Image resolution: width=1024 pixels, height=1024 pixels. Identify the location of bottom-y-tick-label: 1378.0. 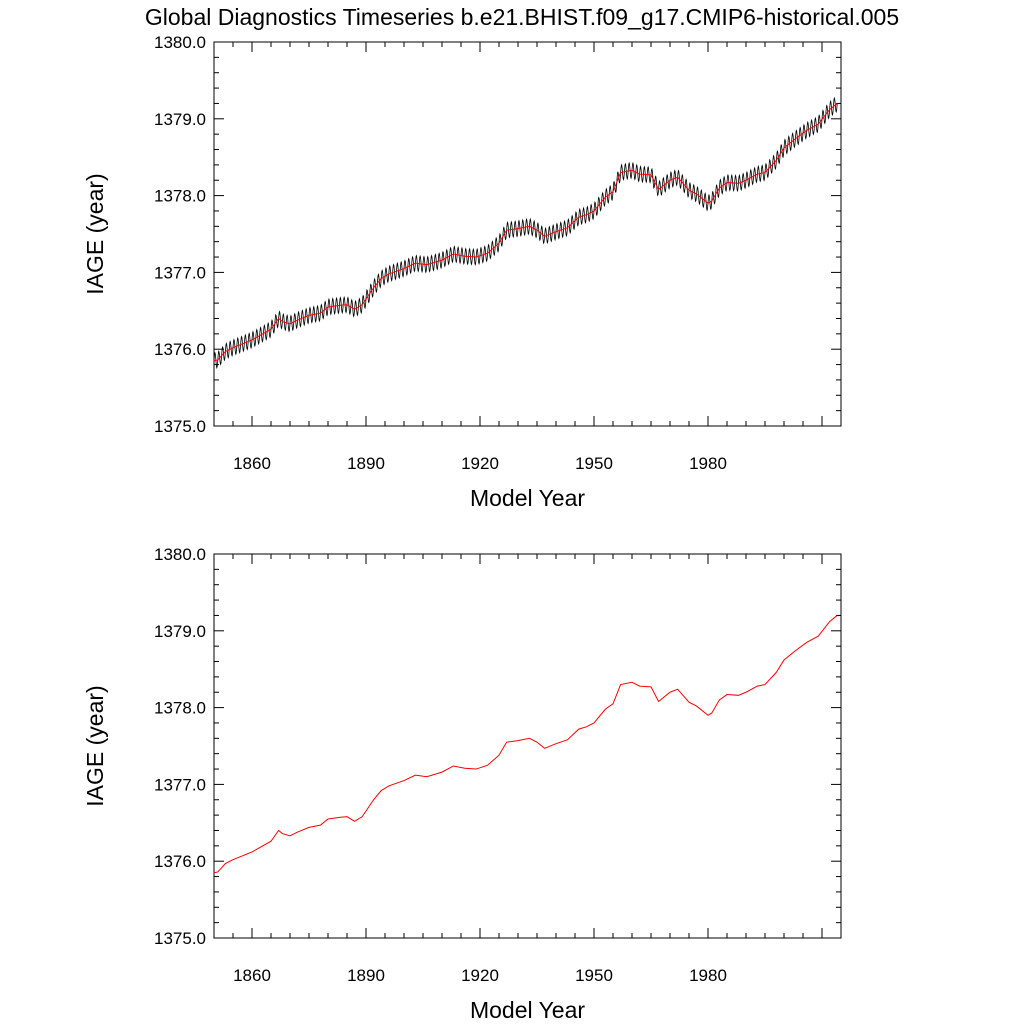
(180, 708).